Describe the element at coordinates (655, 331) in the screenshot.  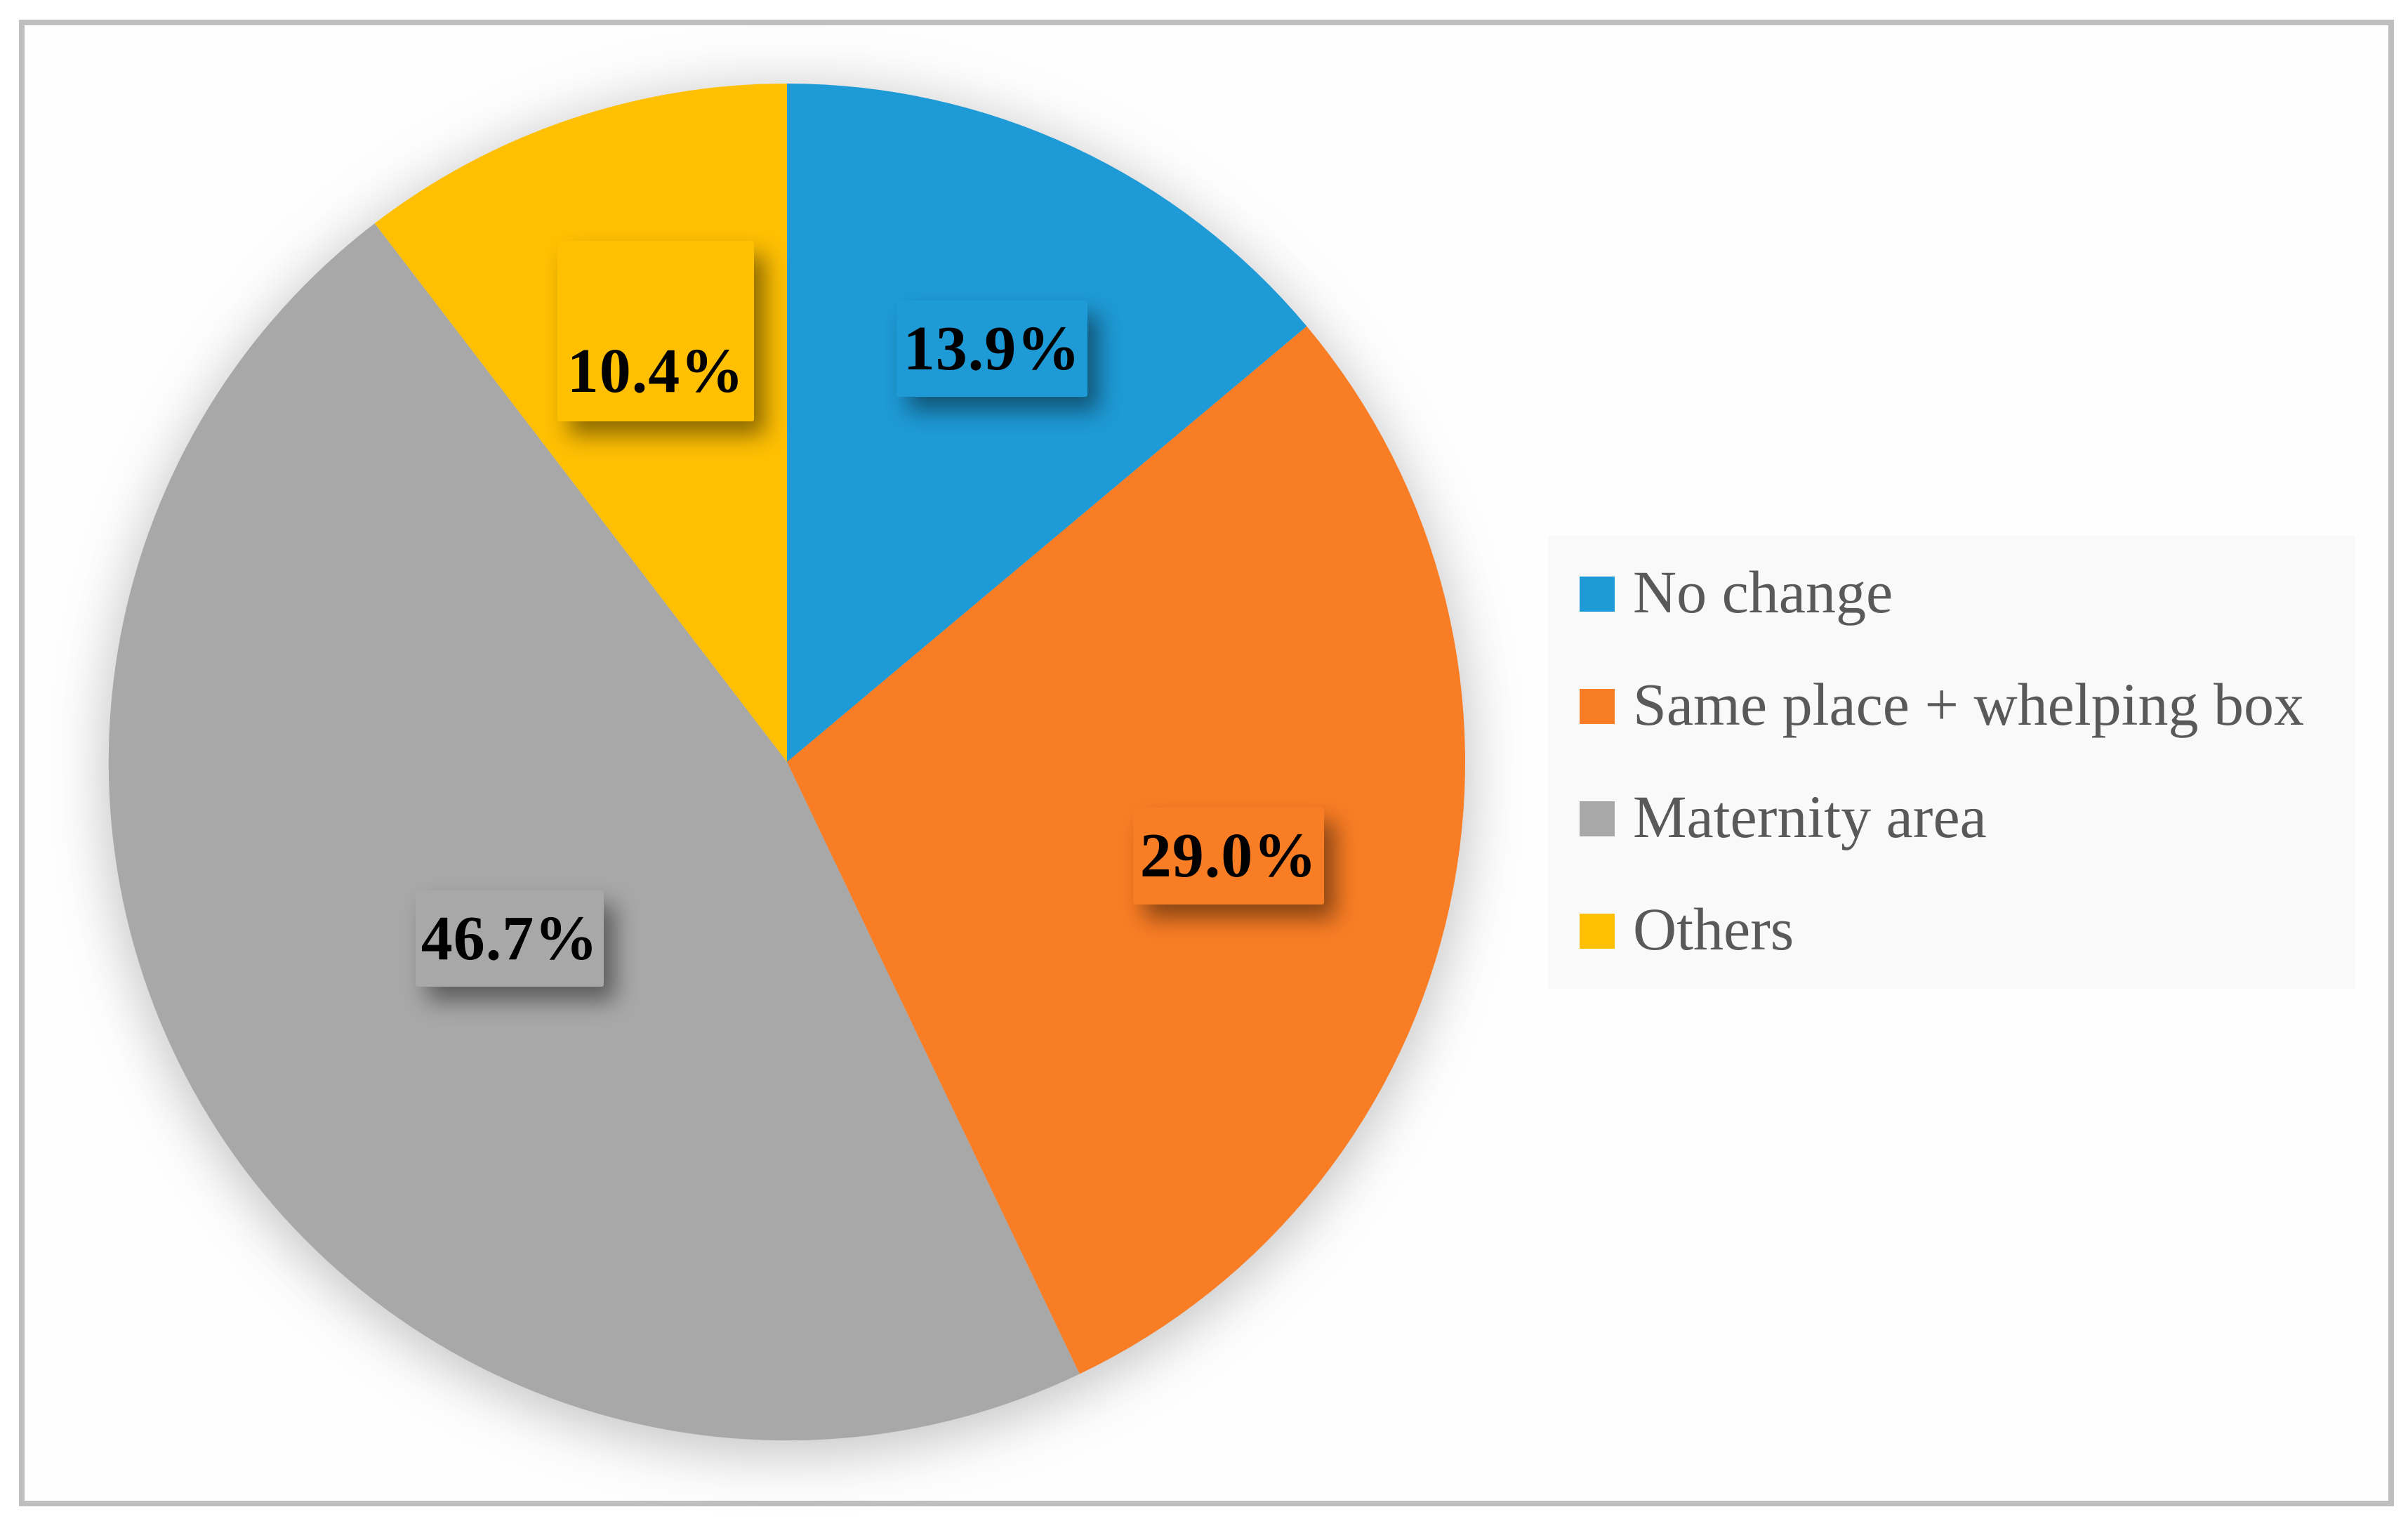
I see `data-label: 10.4%` at that location.